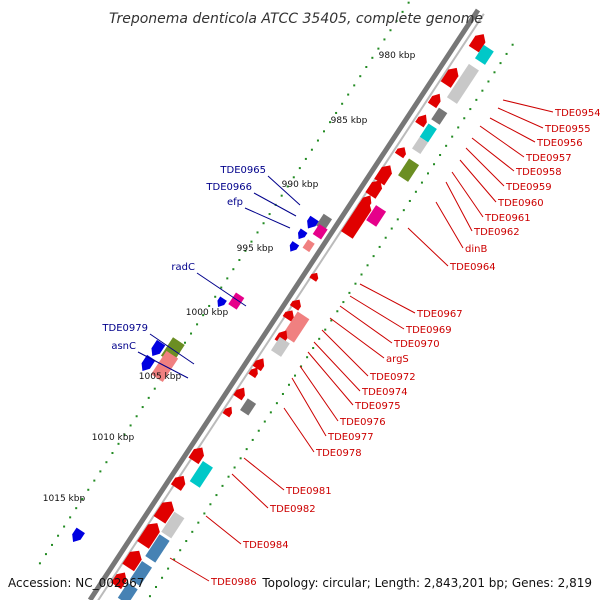  What do you see at coordinates (255, 249) in the screenshot?
I see `tick-label: 995 kbp` at bounding box center [255, 249].